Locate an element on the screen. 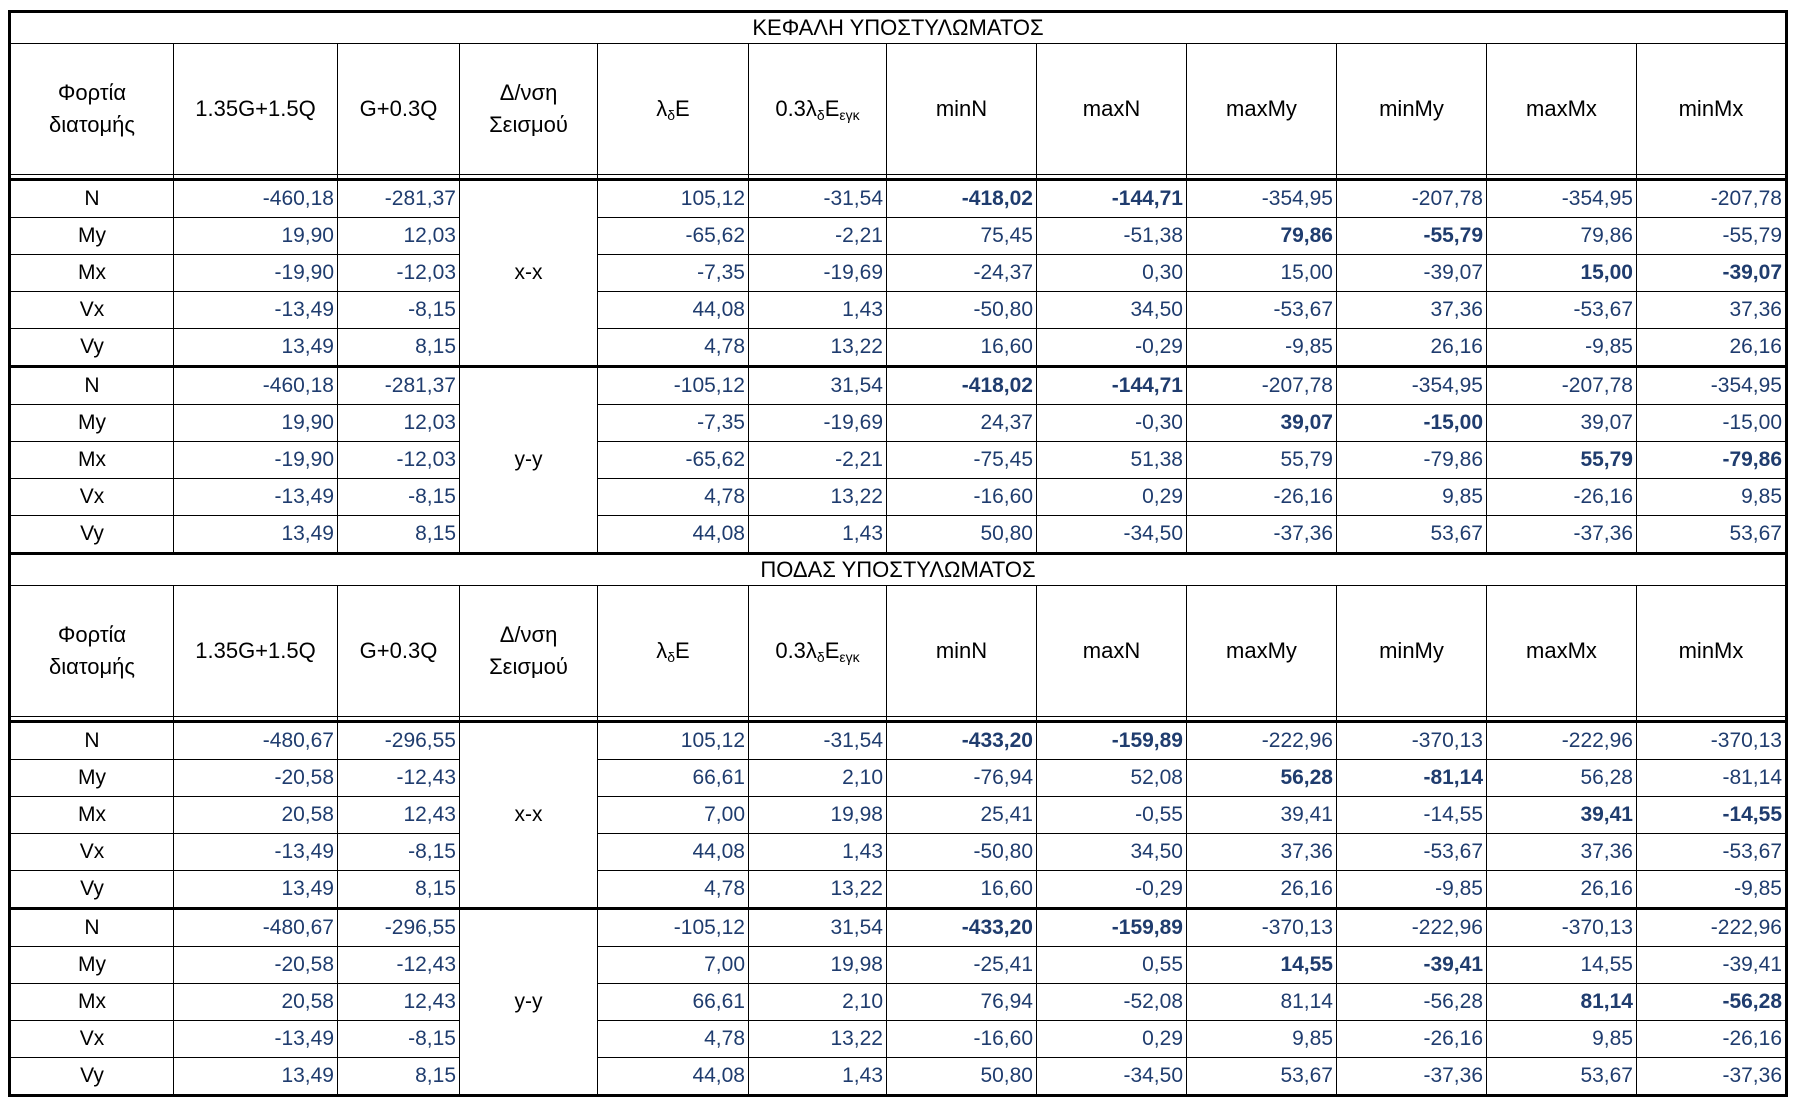 Image resolution: width=1802 pixels, height=1097 pixels. cell-value: -207,78 is located at coordinates (1297, 385).